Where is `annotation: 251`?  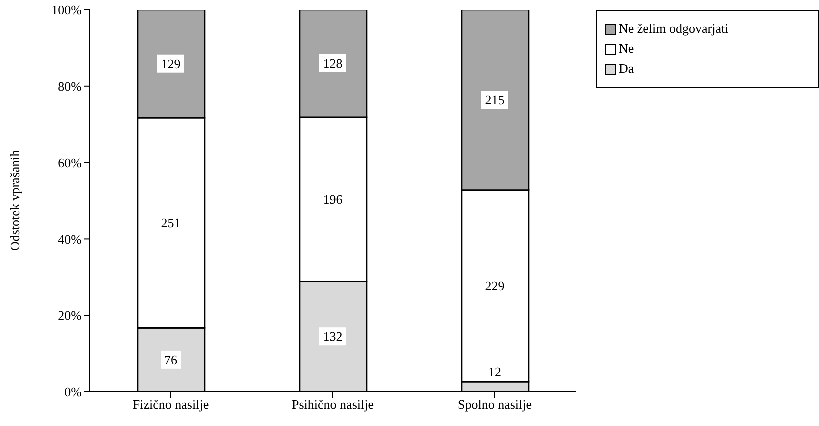 annotation: 251 is located at coordinates (171, 223).